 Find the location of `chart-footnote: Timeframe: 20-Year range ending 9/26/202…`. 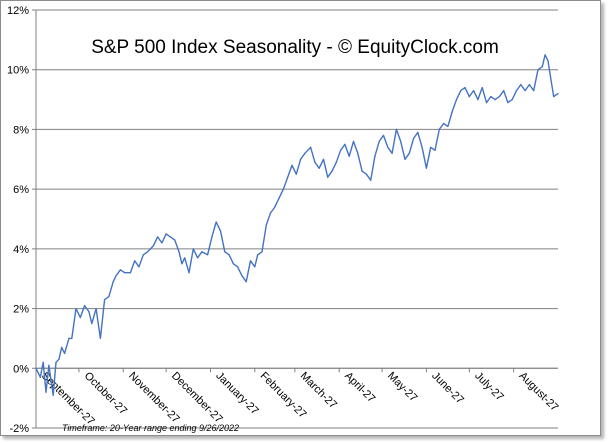

chart-footnote: Timeframe: 20-Year range ending 9/26/202… is located at coordinates (150, 428).